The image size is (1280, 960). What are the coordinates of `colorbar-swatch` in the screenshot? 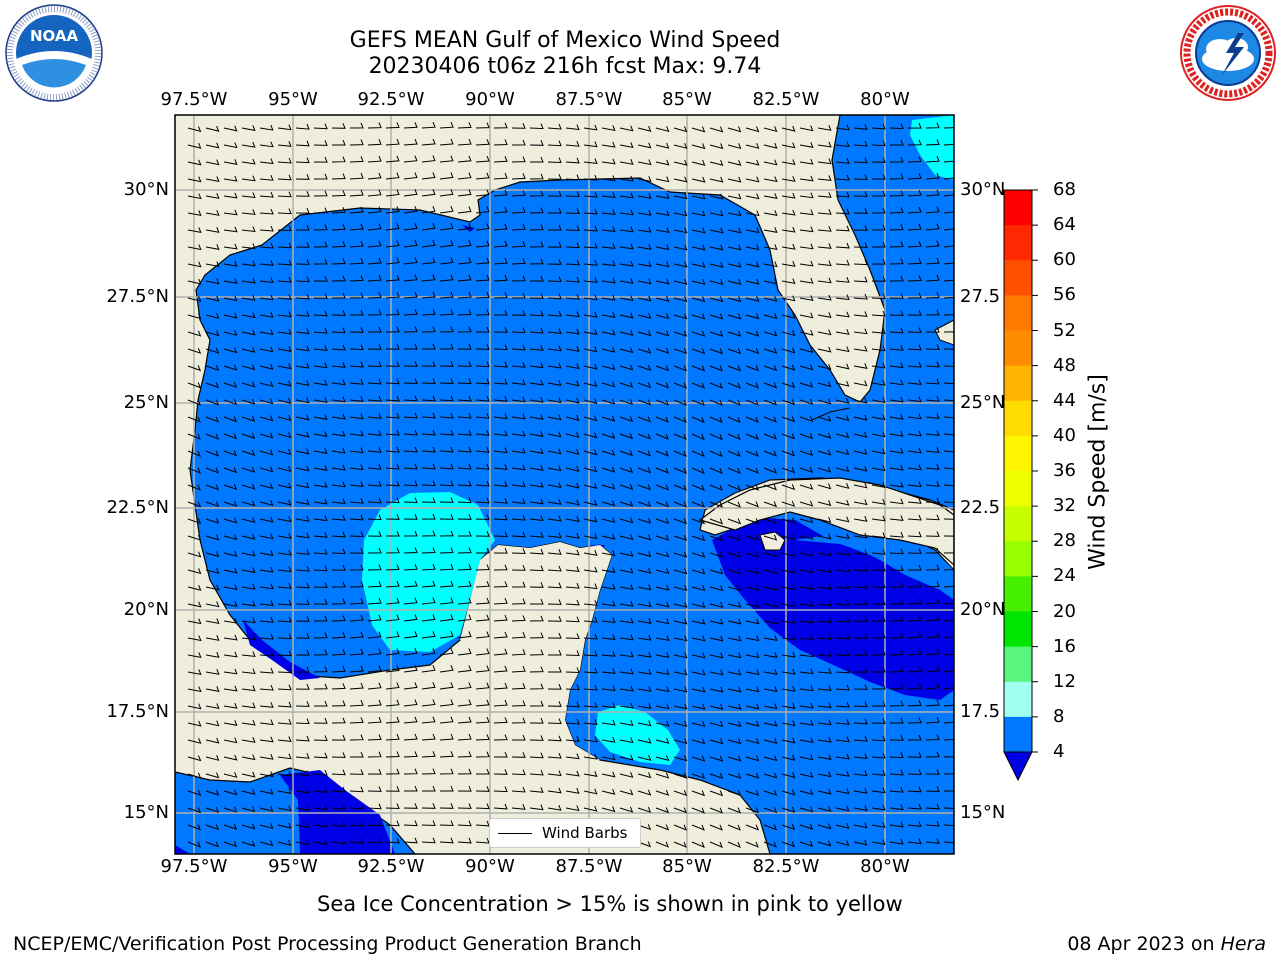 It's located at (1018, 699).